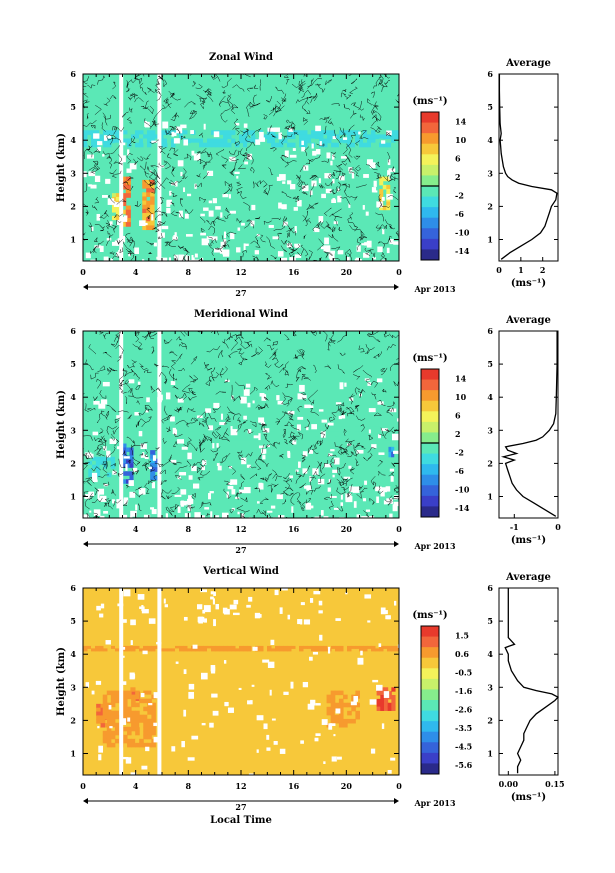  I want to click on profile-y-tick-label: 4, so click(490, 397).